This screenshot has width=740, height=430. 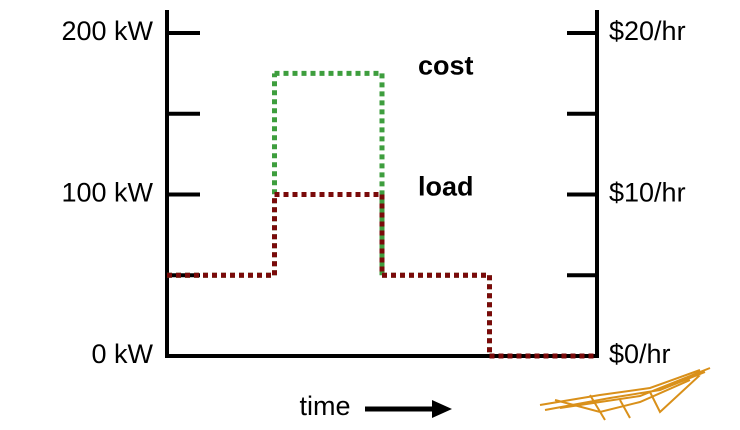 What do you see at coordinates (647, 193) in the screenshot?
I see `y2-tick-label: $10/hr` at bounding box center [647, 193].